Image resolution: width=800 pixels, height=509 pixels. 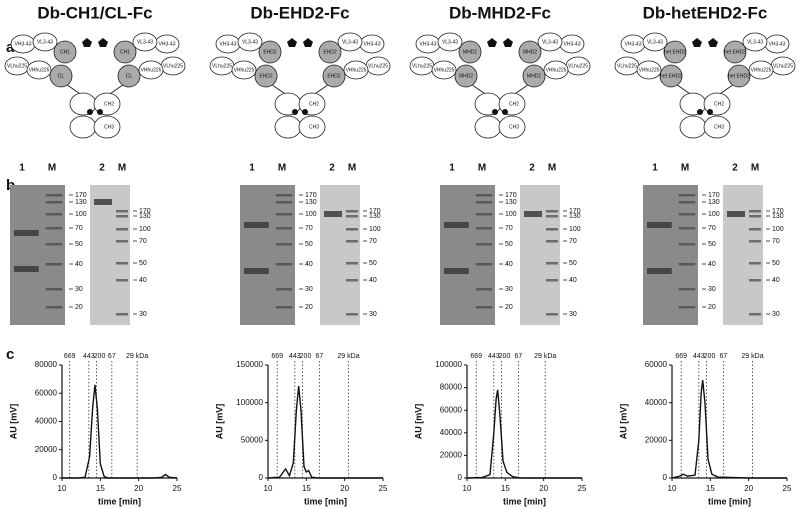 I want to click on marker-label: 20, so click(x=79, y=307).